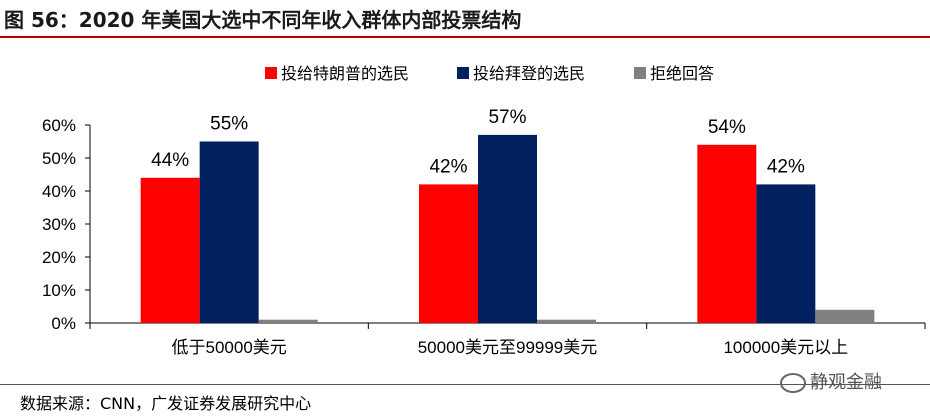  I want to click on watermark: 静观金融, so click(831, 381).